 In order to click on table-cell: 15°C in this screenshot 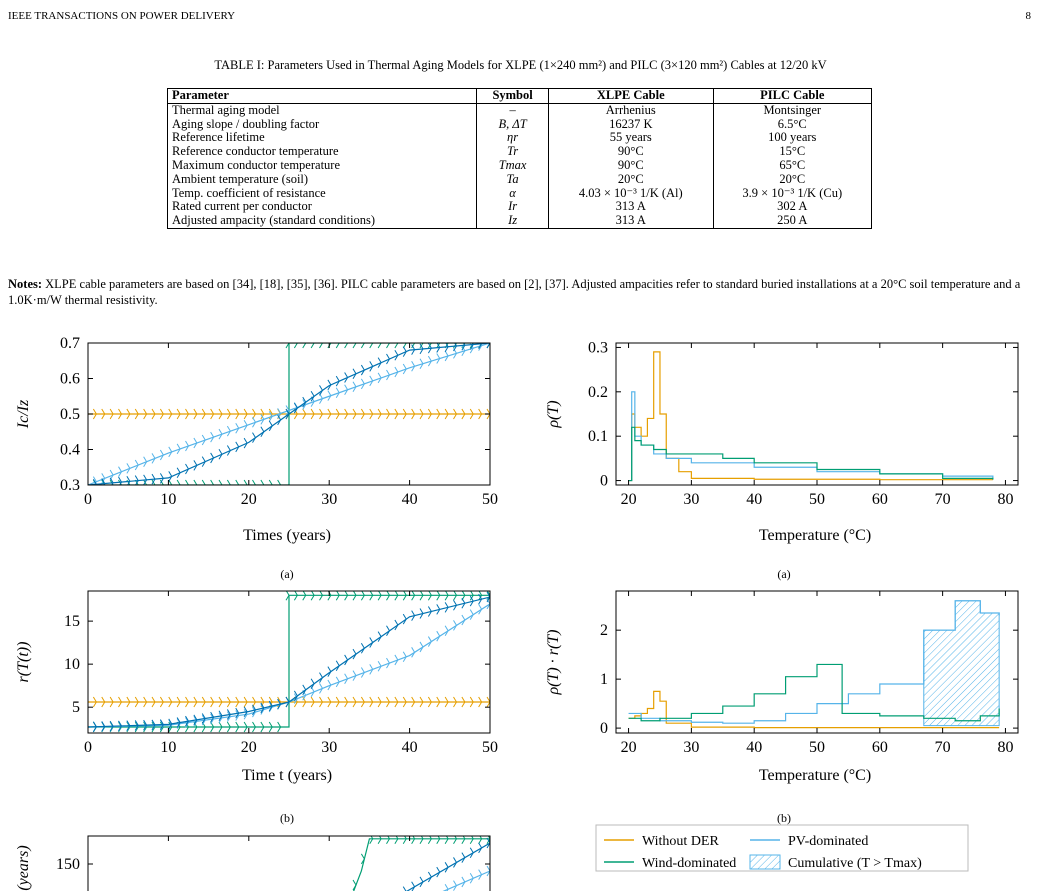, I will do `click(793, 151)`.